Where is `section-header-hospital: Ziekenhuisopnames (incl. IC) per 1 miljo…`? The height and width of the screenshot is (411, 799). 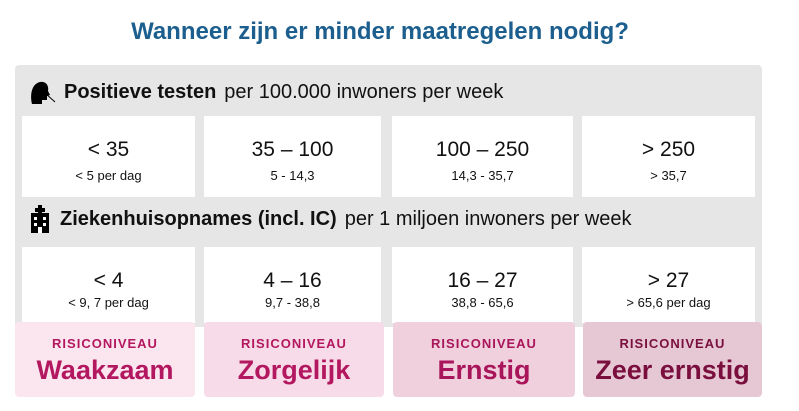
section-header-hospital: Ziekenhuisopnames (incl. IC) per 1 miljo… is located at coordinates (330, 219).